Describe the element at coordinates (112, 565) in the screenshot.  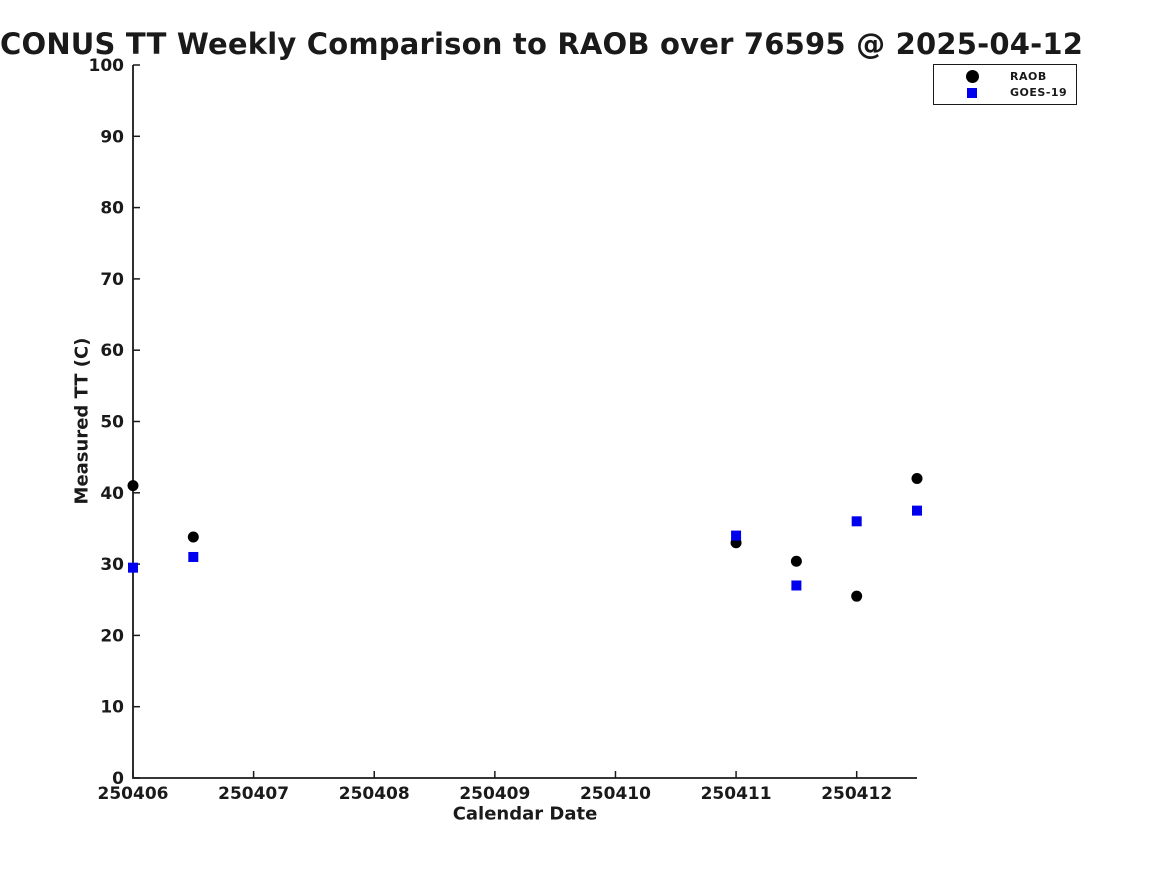
I see `y-tick-label: 30` at that location.